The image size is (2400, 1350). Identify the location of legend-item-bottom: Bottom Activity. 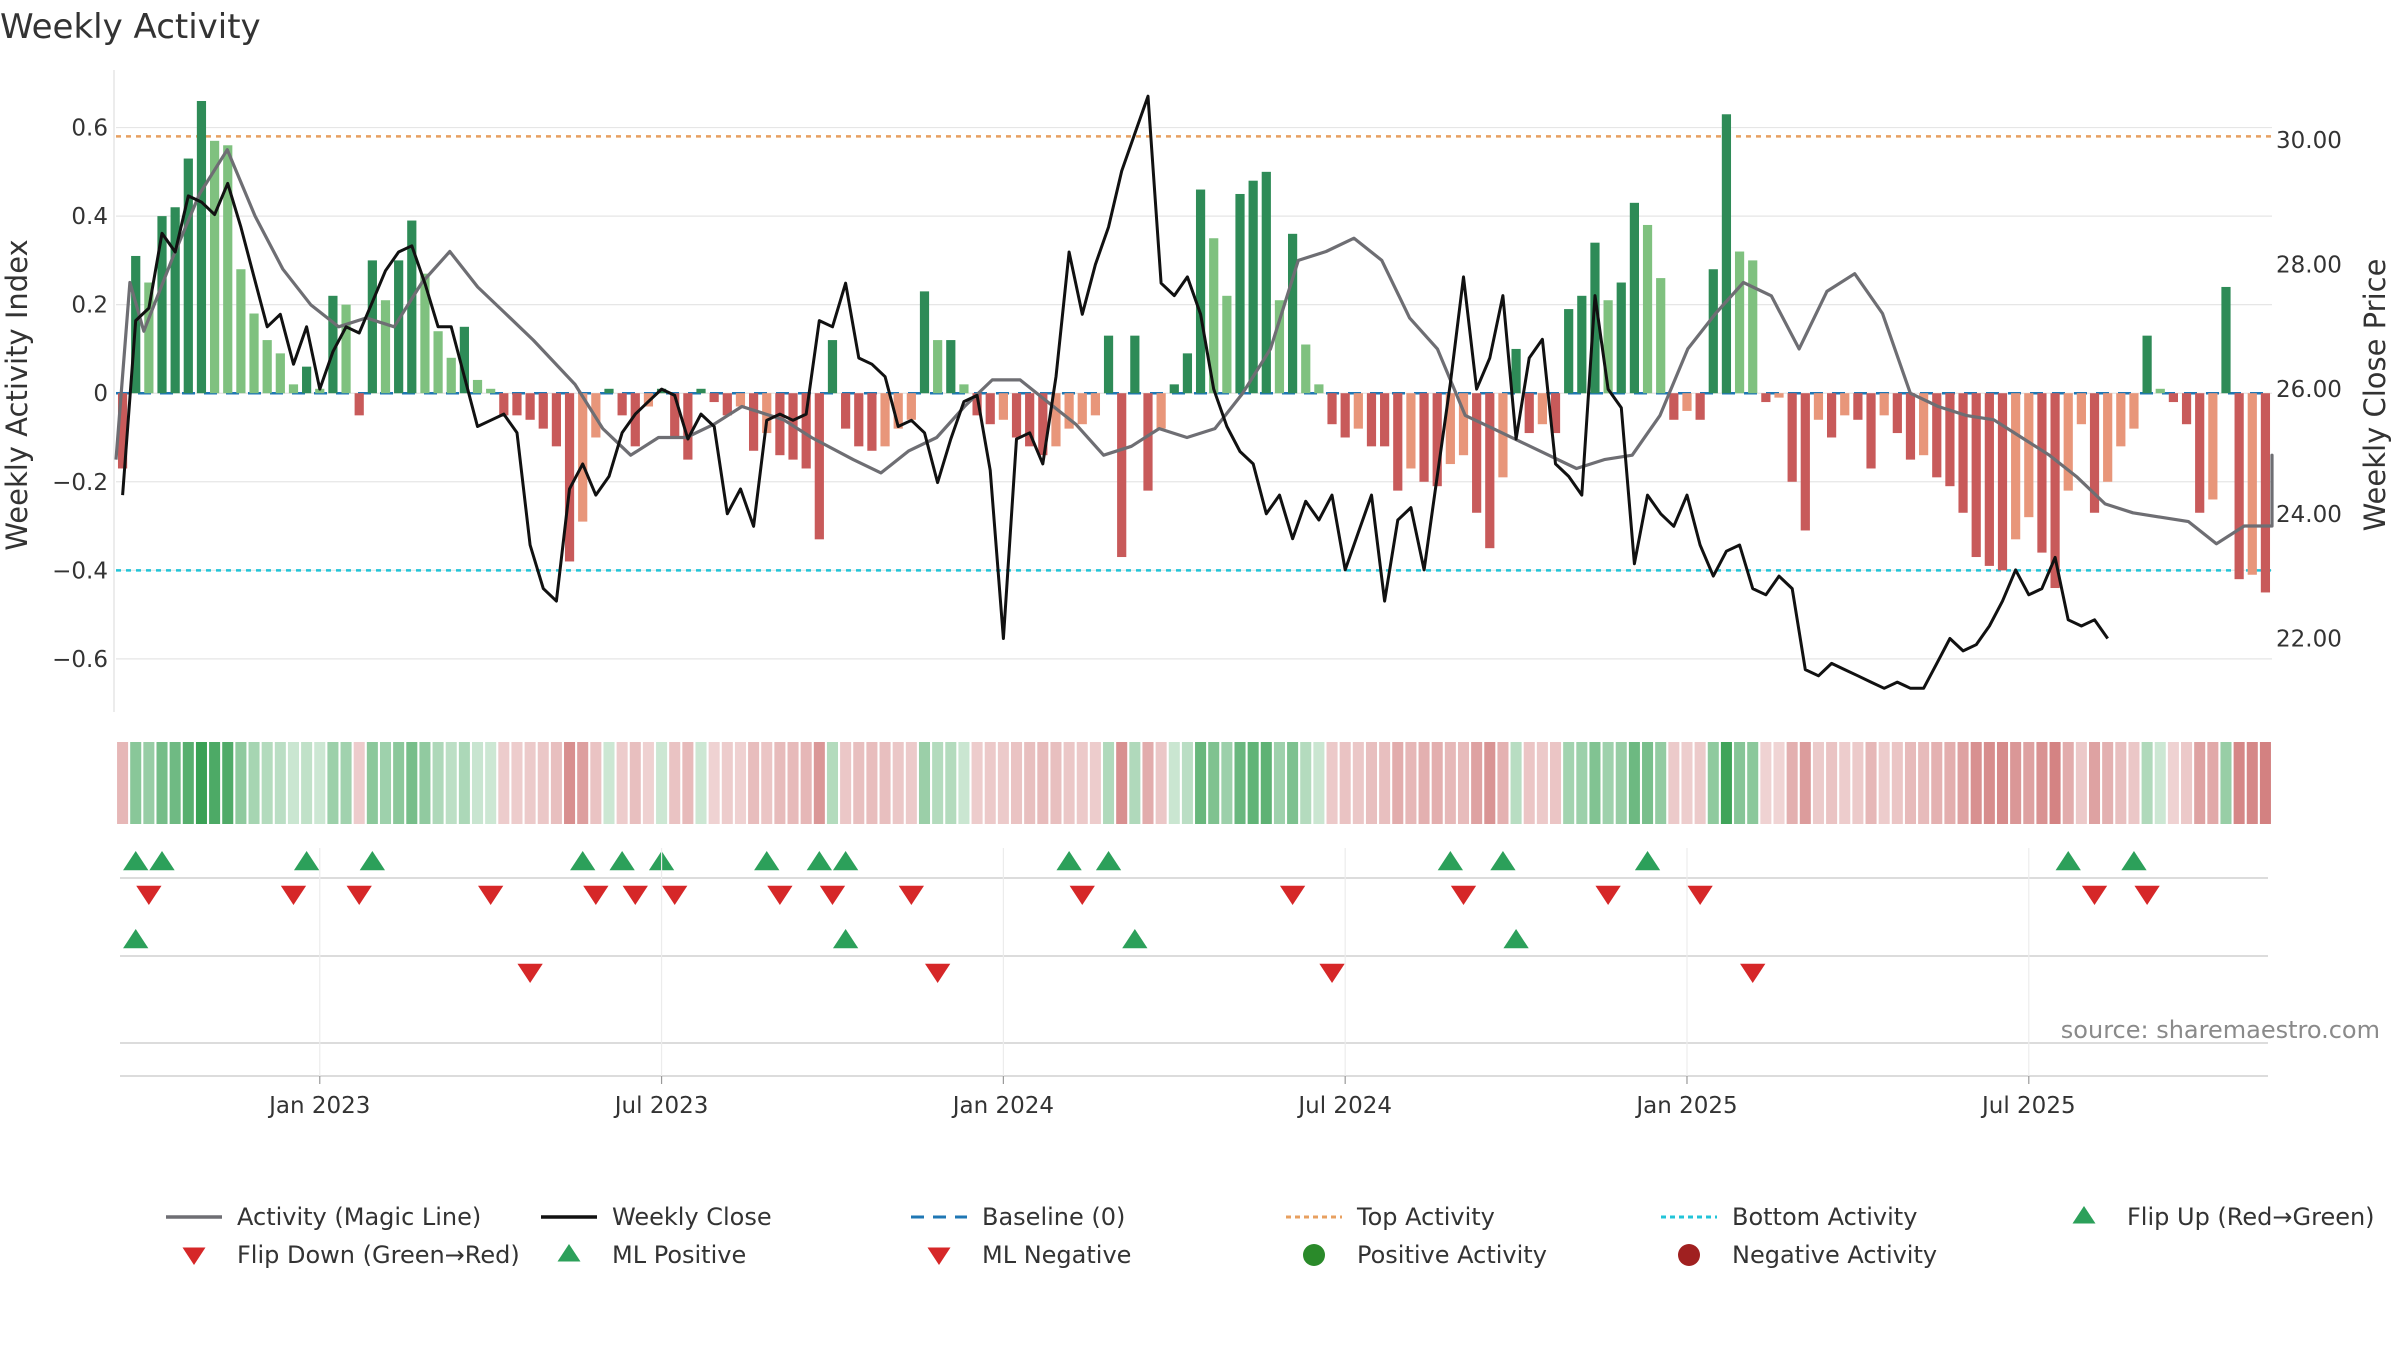
(1789, 1217).